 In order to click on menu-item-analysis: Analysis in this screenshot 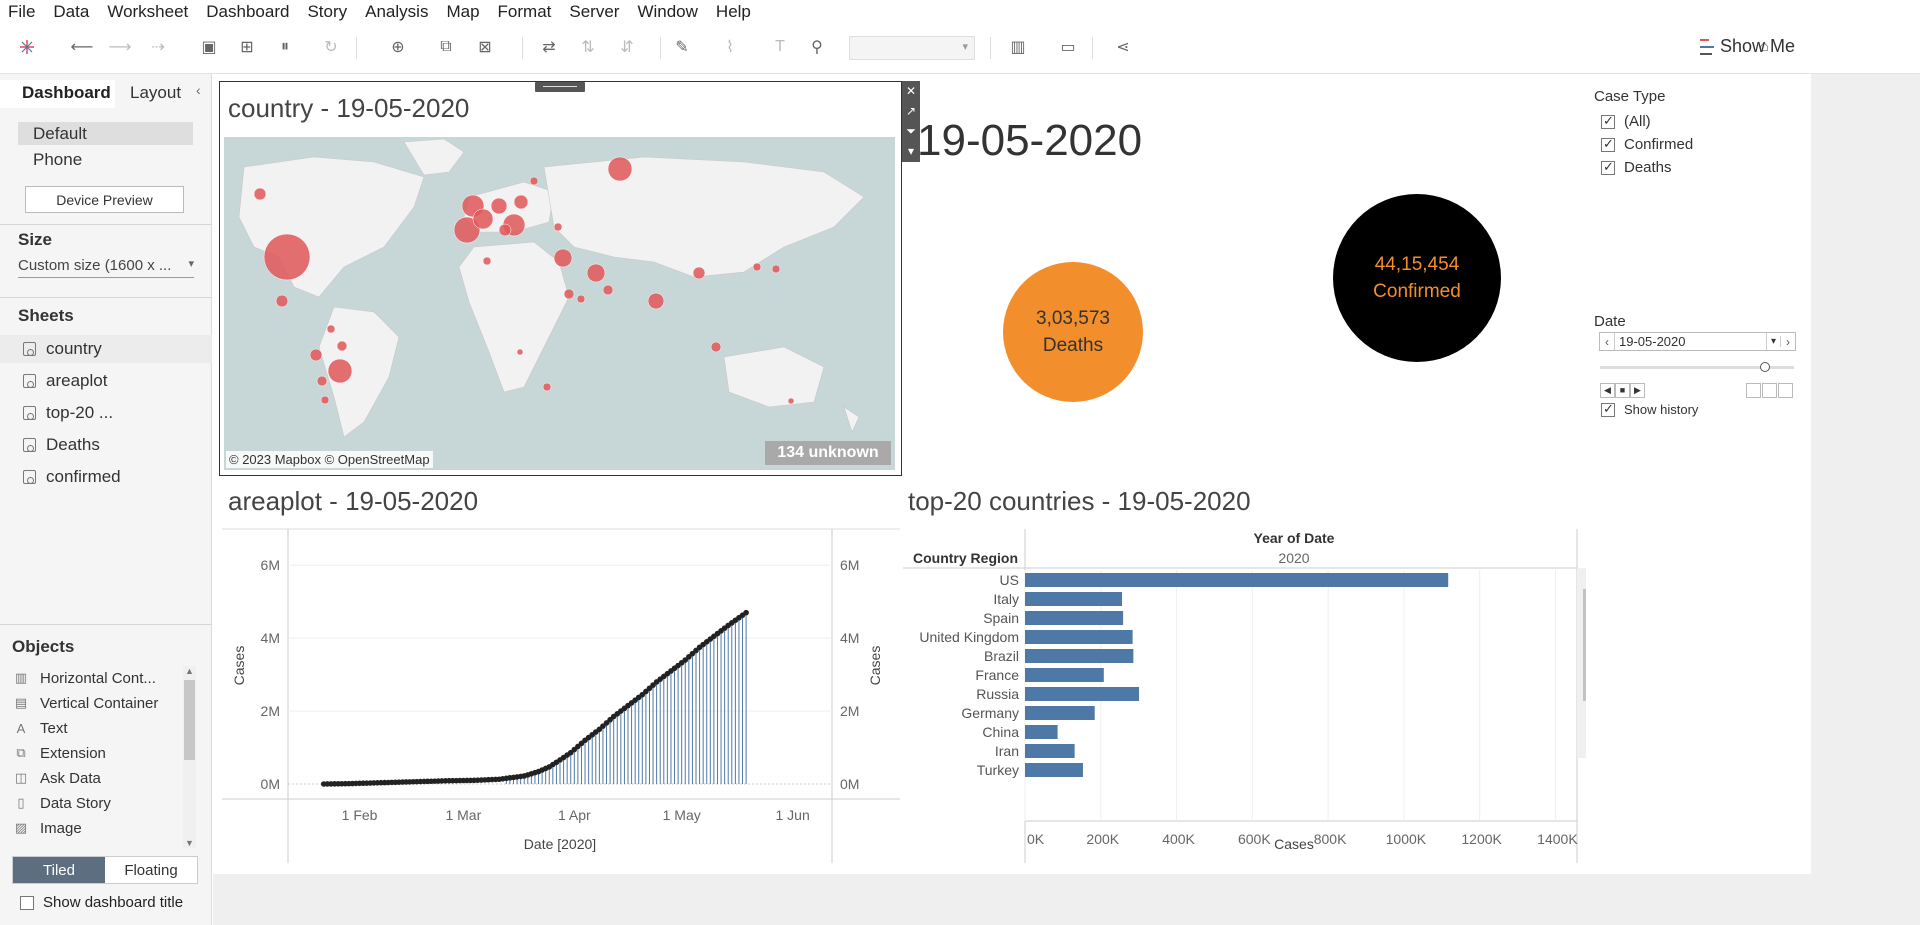, I will do `click(397, 11)`.